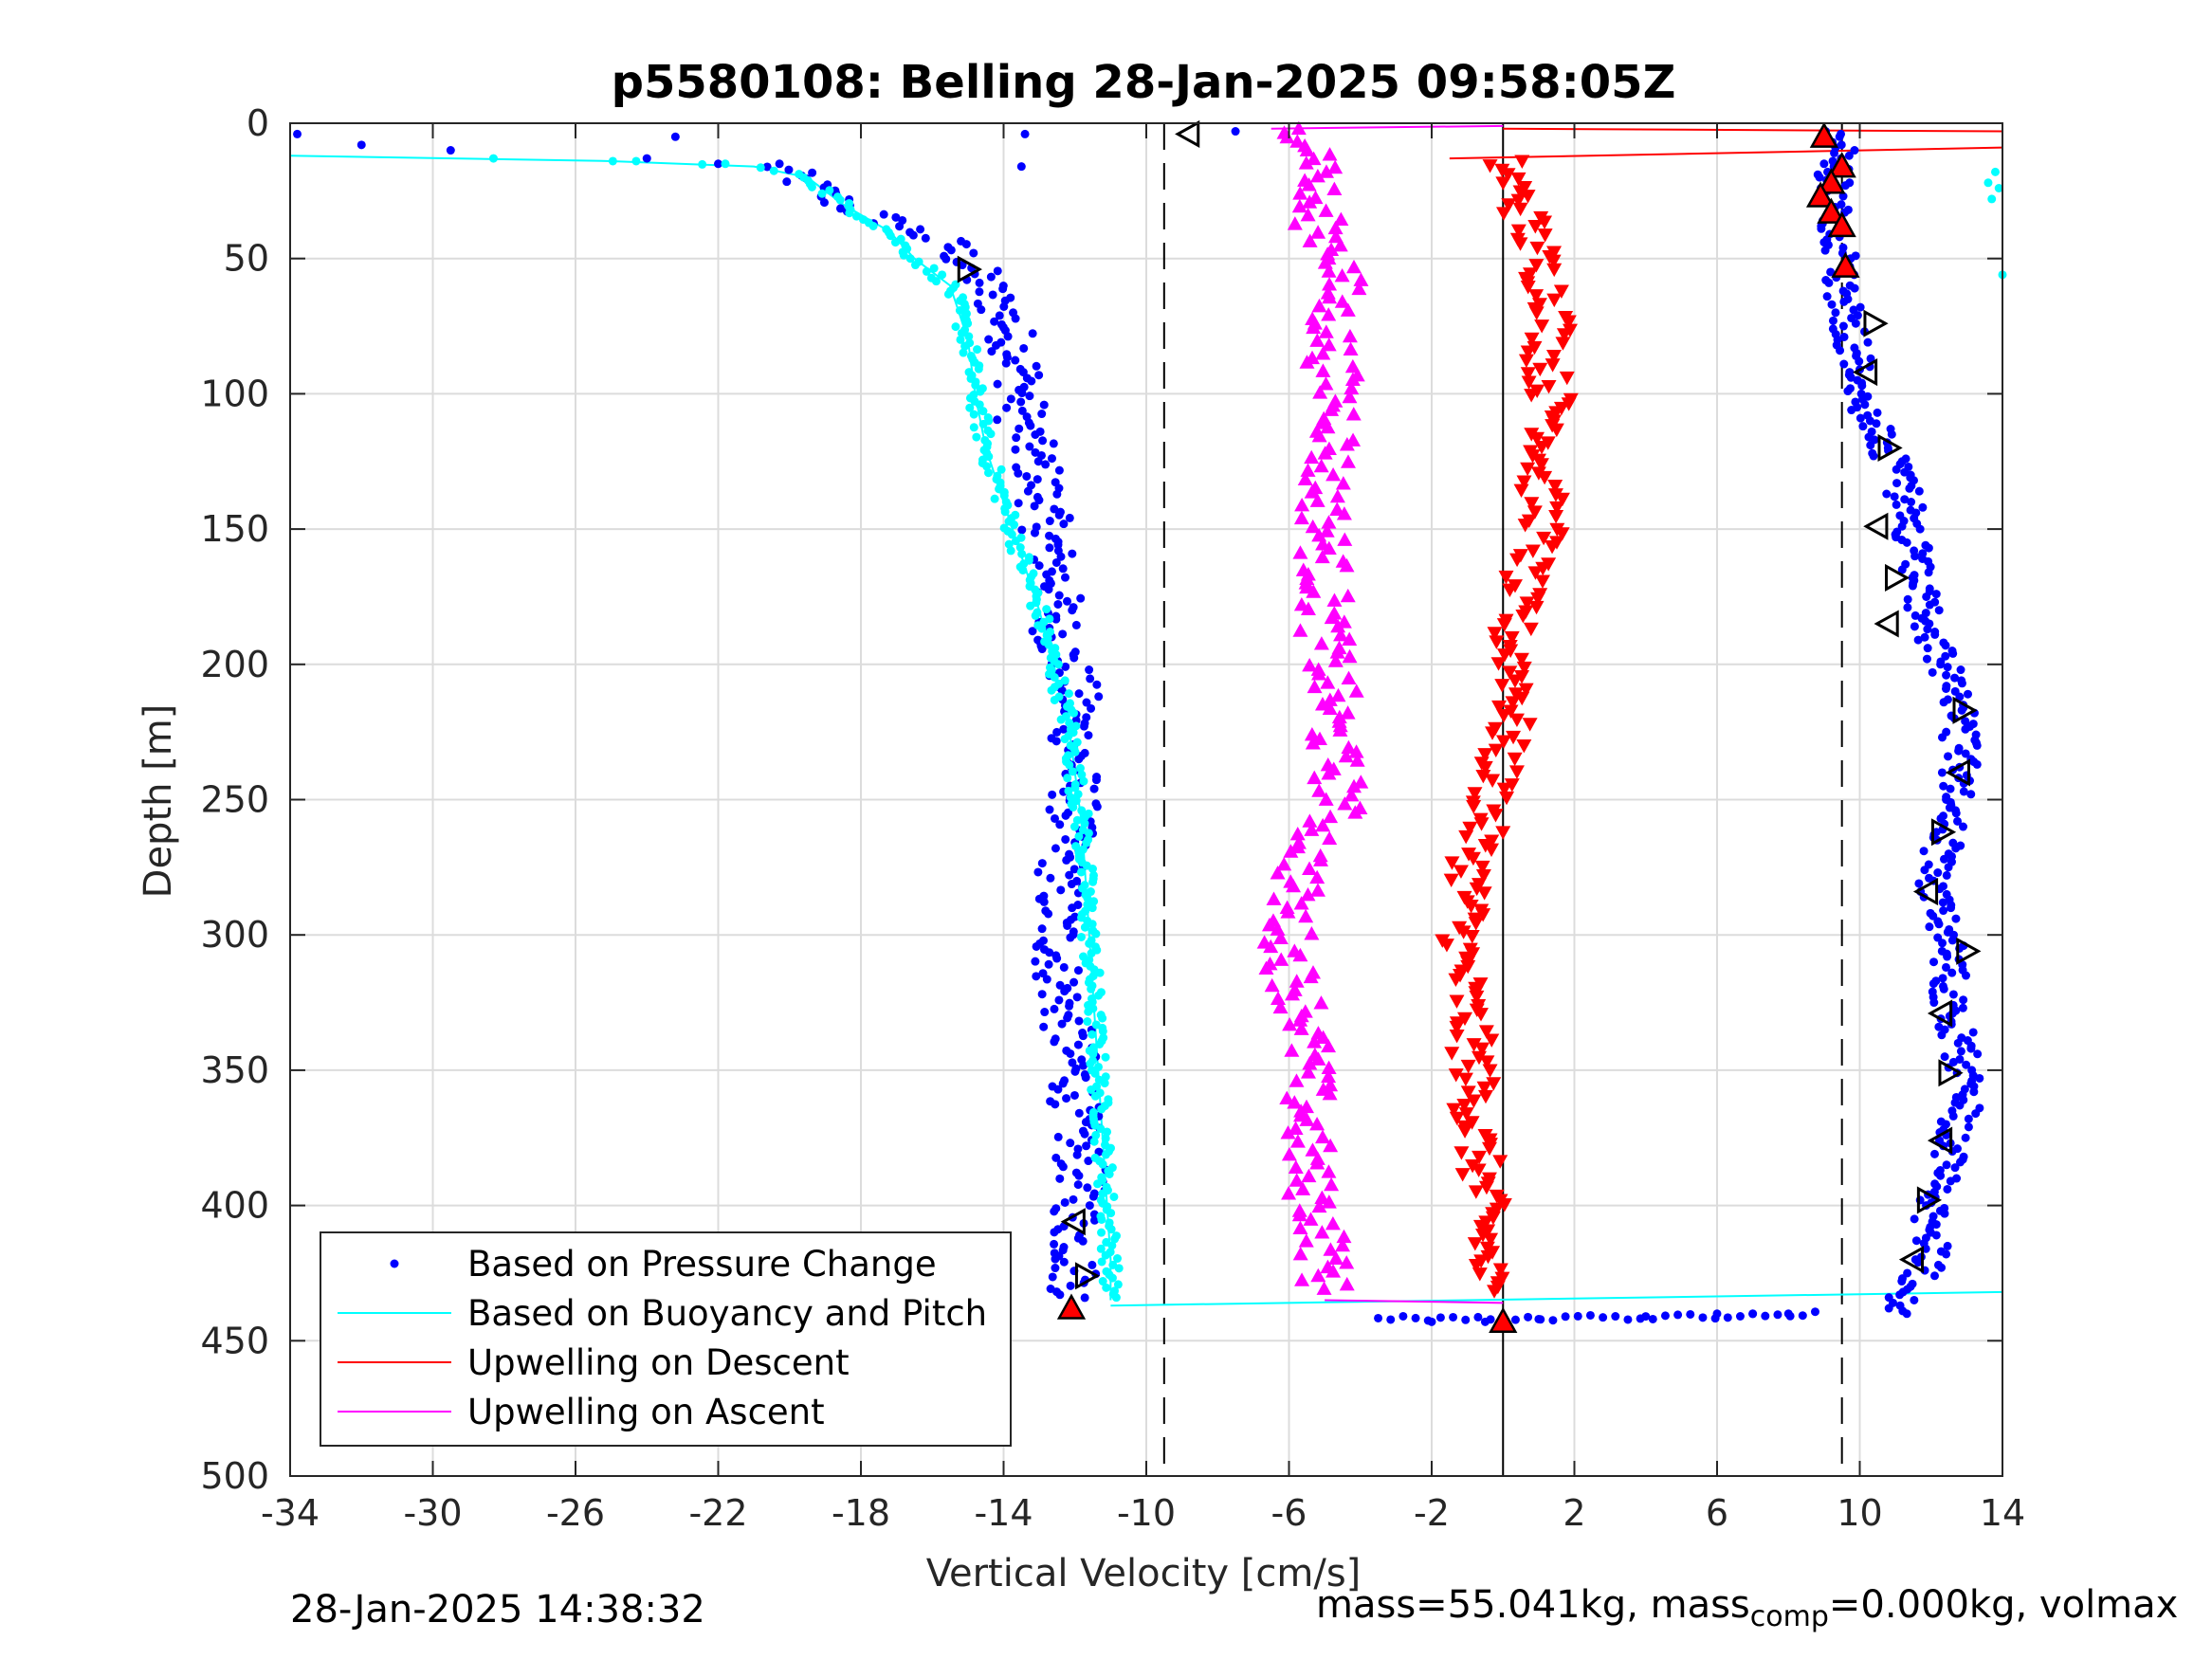 The image size is (2212, 1659). Describe the element at coordinates (1876, 323) in the screenshot. I see `black-outlined-triangle` at that location.